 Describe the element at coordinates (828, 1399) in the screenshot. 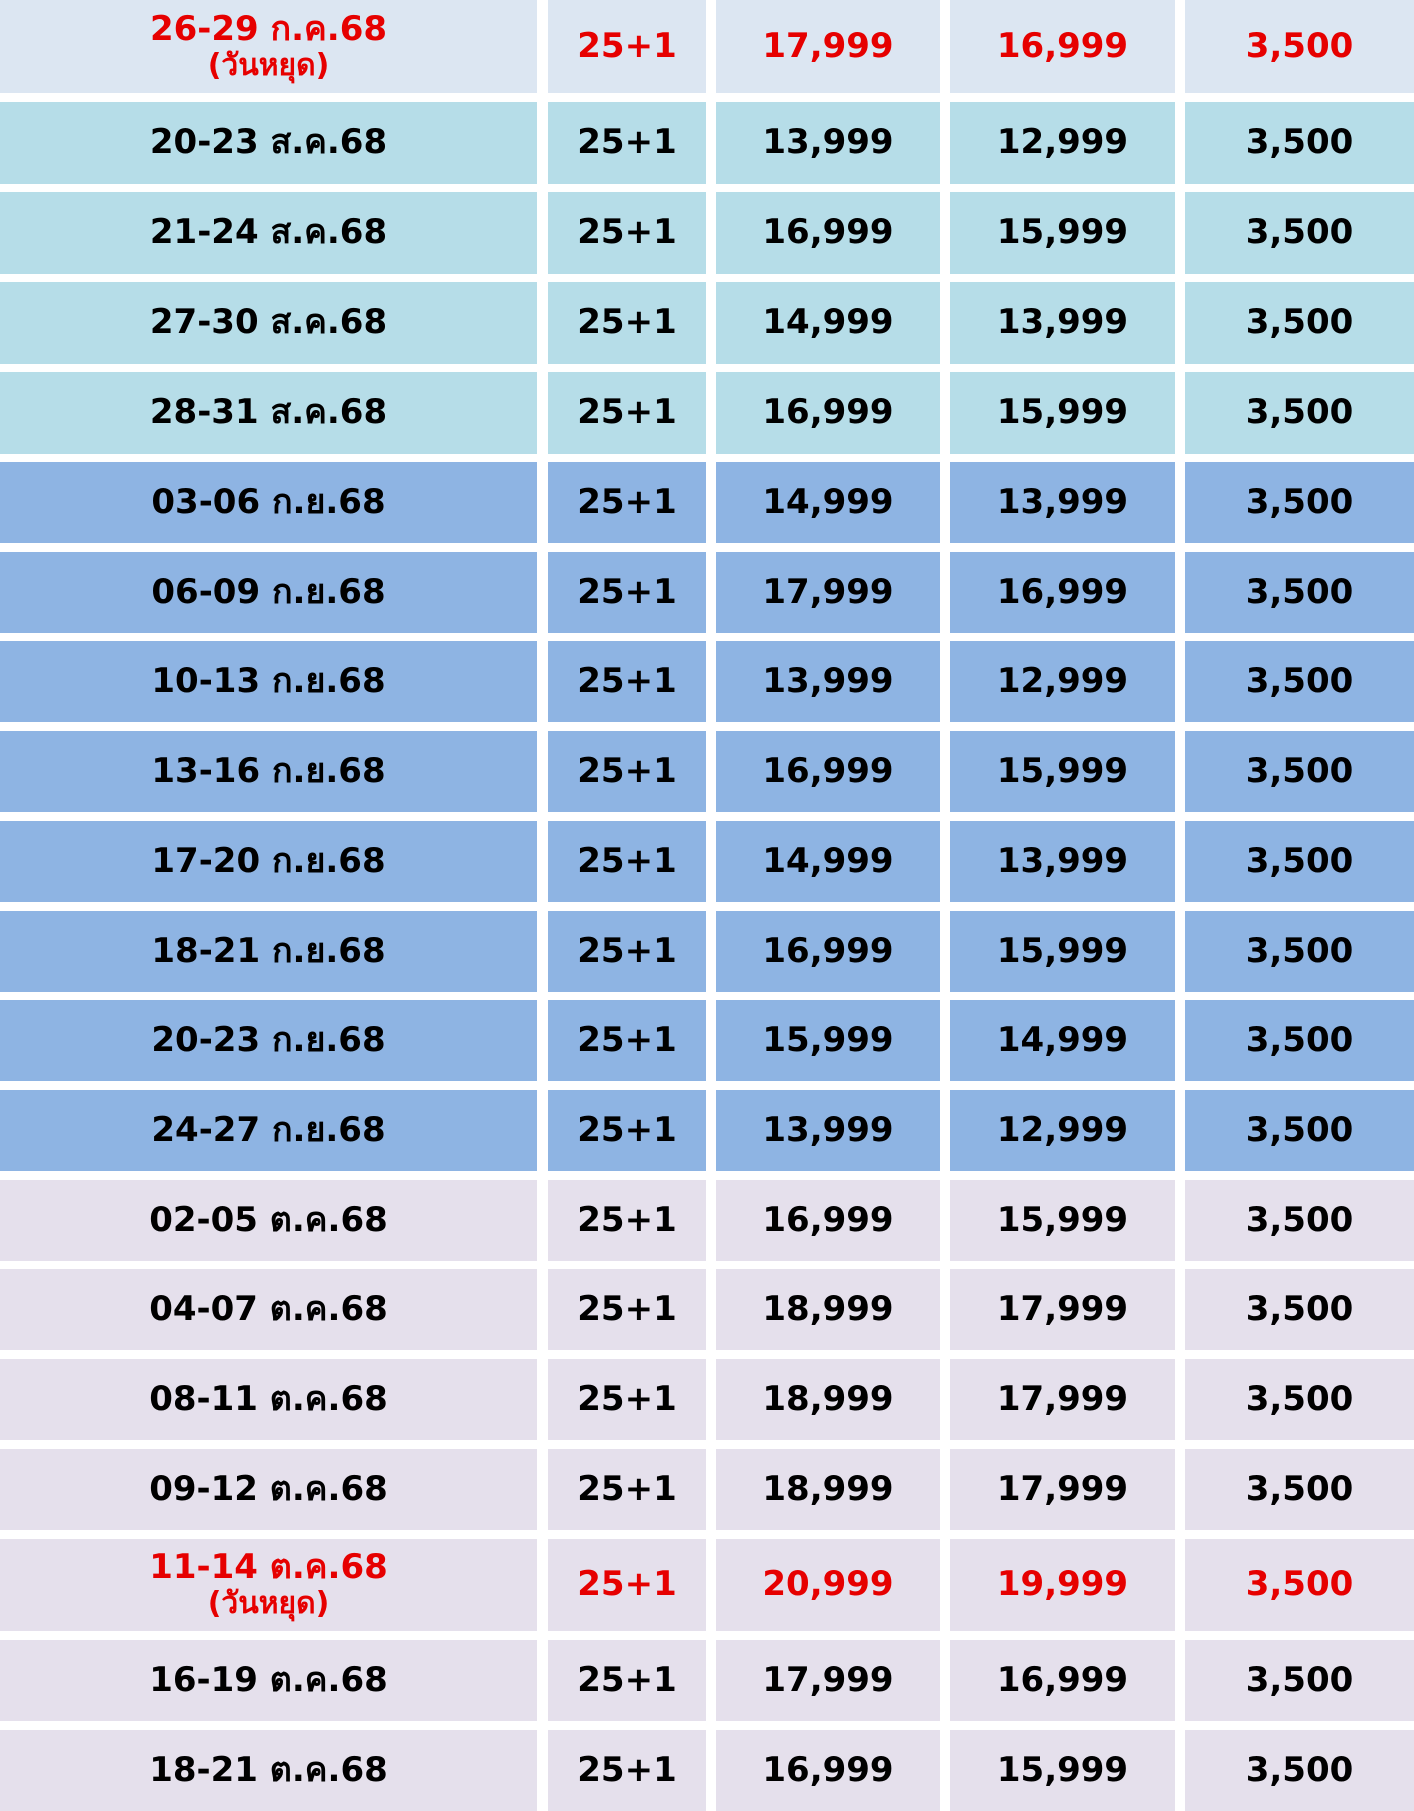

I see `price-cell-1: 18,999` at that location.